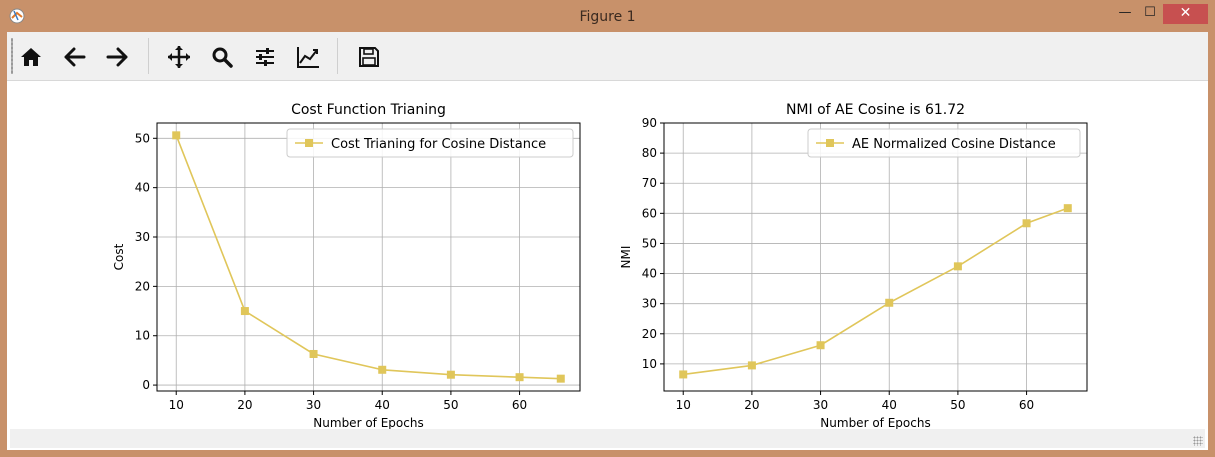 The height and width of the screenshot is (457, 1215). What do you see at coordinates (649, 213) in the screenshot?
I see `y-tick-label: 60` at bounding box center [649, 213].